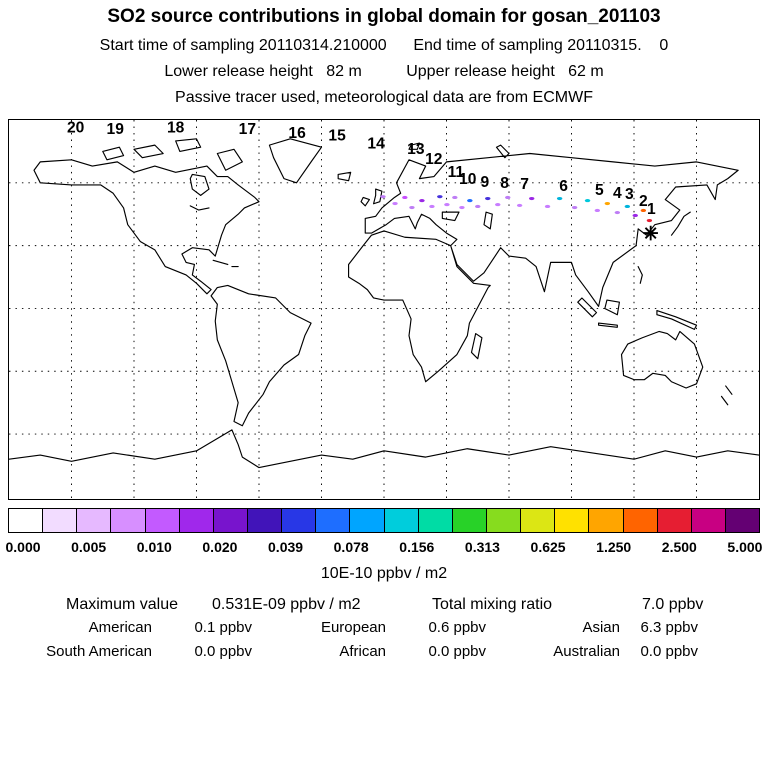 This screenshot has height=768, width=768. What do you see at coordinates (76, 128) in the screenshot?
I see `trajectory-day-label: 20` at bounding box center [76, 128].